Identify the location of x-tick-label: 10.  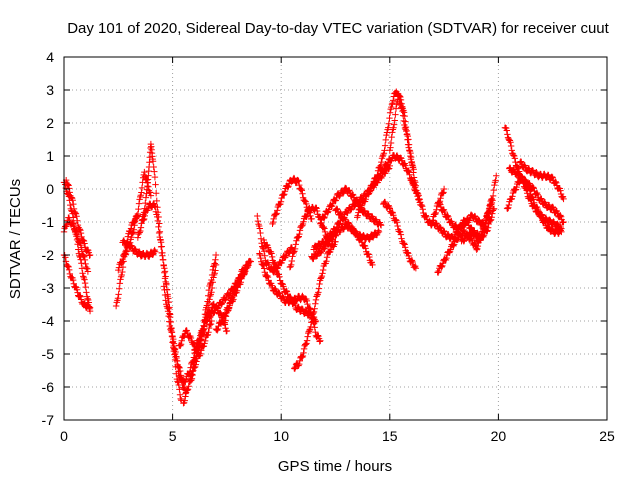
(281, 436).